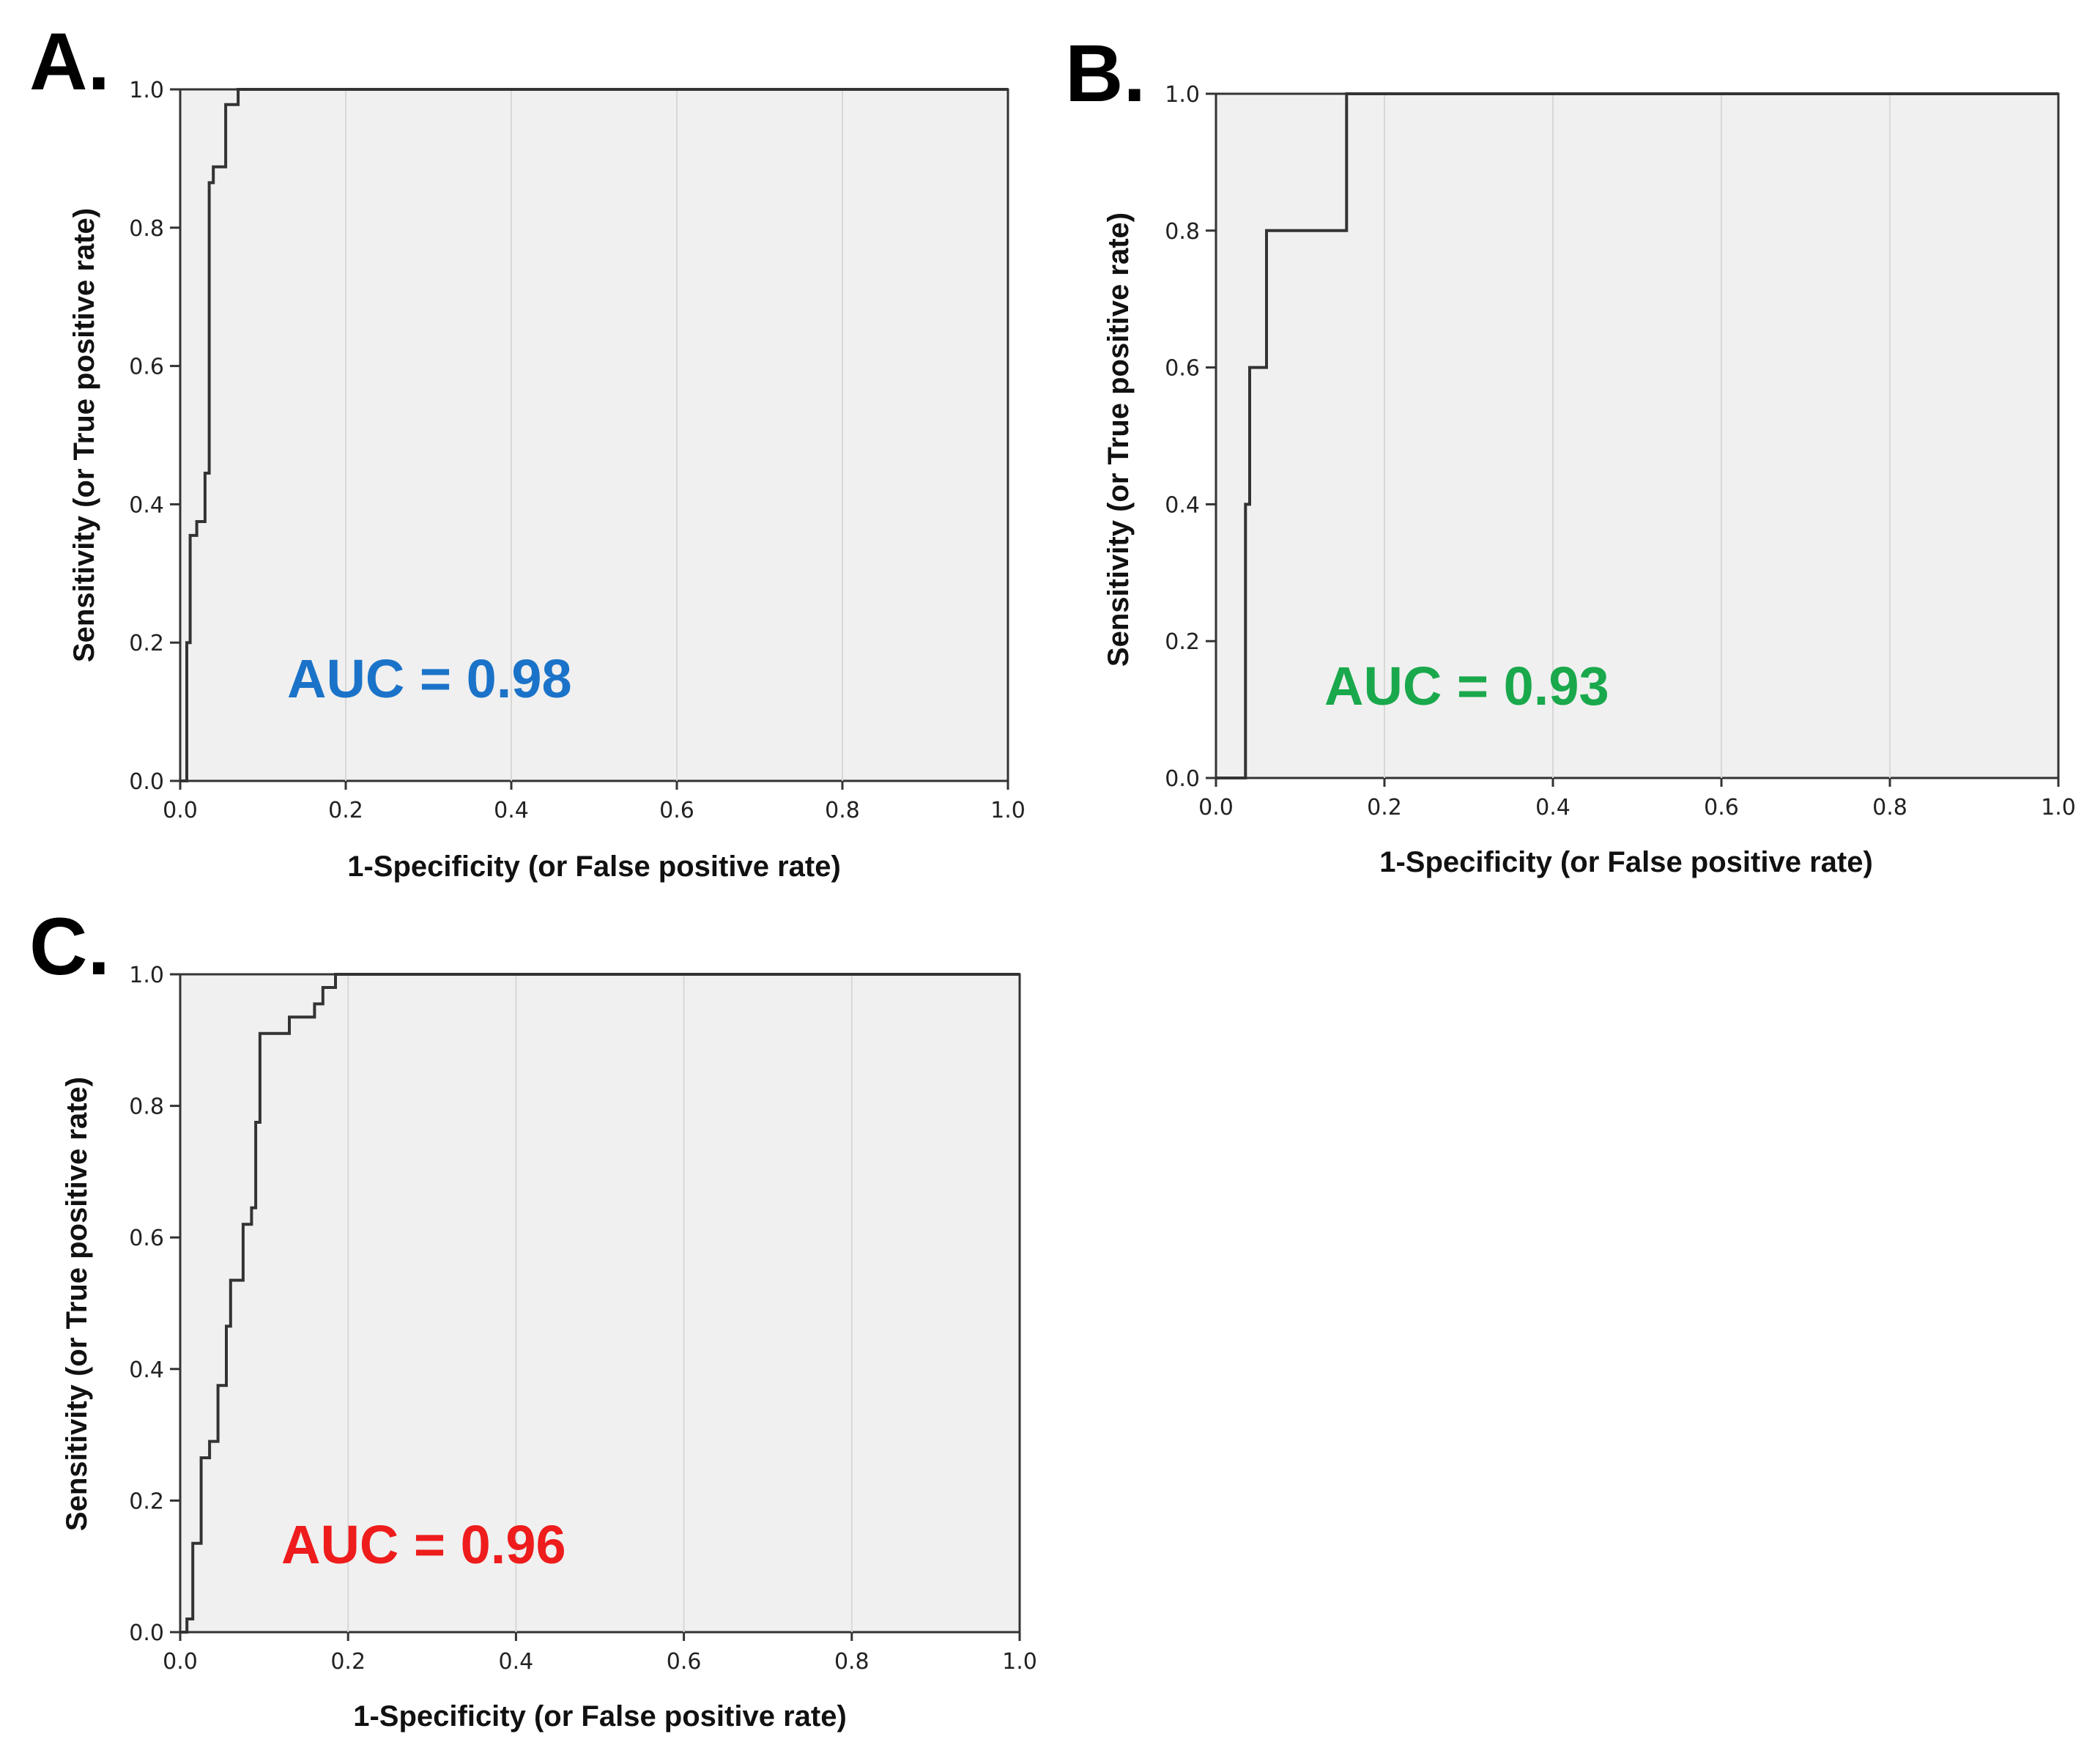  What do you see at coordinates (1182, 505) in the screenshot?
I see `panel-b-y-tick-label: 0.4` at bounding box center [1182, 505].